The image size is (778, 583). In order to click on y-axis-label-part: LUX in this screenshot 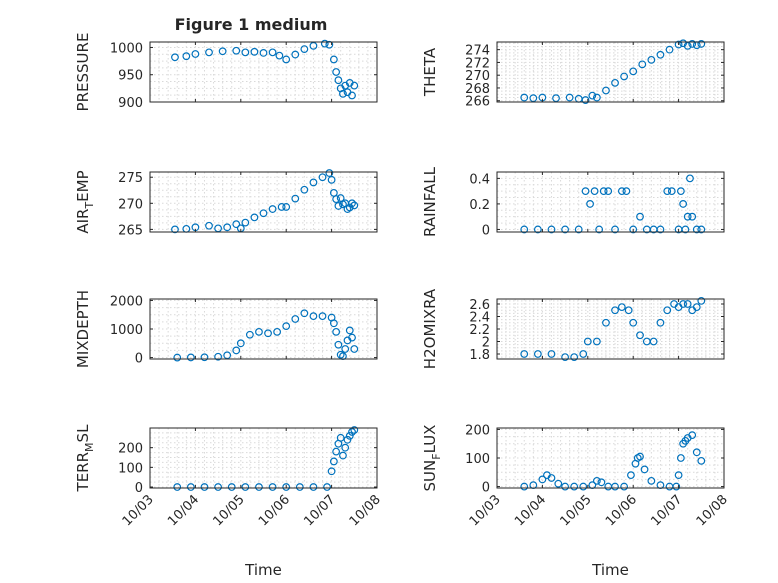, I will do `click(430, 439)`.